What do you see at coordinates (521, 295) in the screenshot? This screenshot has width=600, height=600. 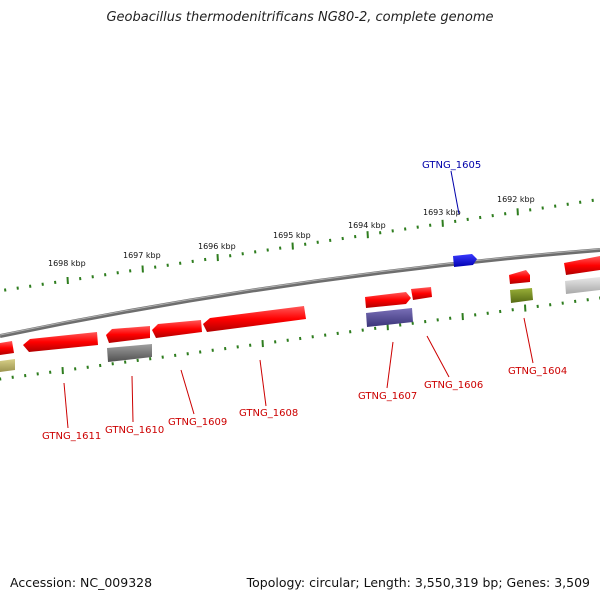 I see `gene-olive` at bounding box center [521, 295].